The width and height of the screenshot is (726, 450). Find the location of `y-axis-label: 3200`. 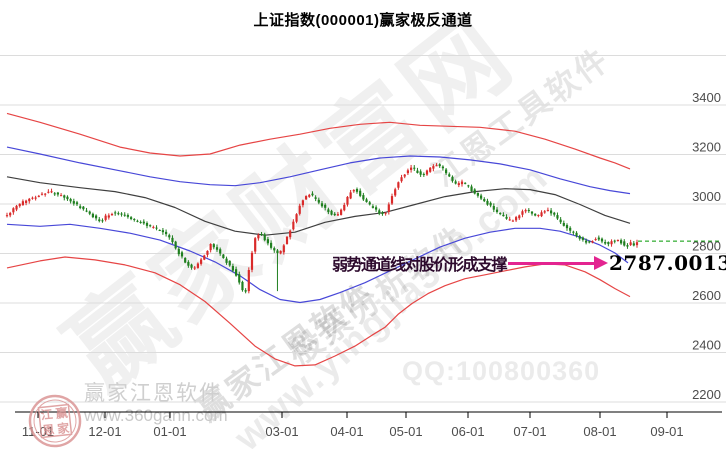

y-axis-label: 3200 is located at coordinates (706, 147).